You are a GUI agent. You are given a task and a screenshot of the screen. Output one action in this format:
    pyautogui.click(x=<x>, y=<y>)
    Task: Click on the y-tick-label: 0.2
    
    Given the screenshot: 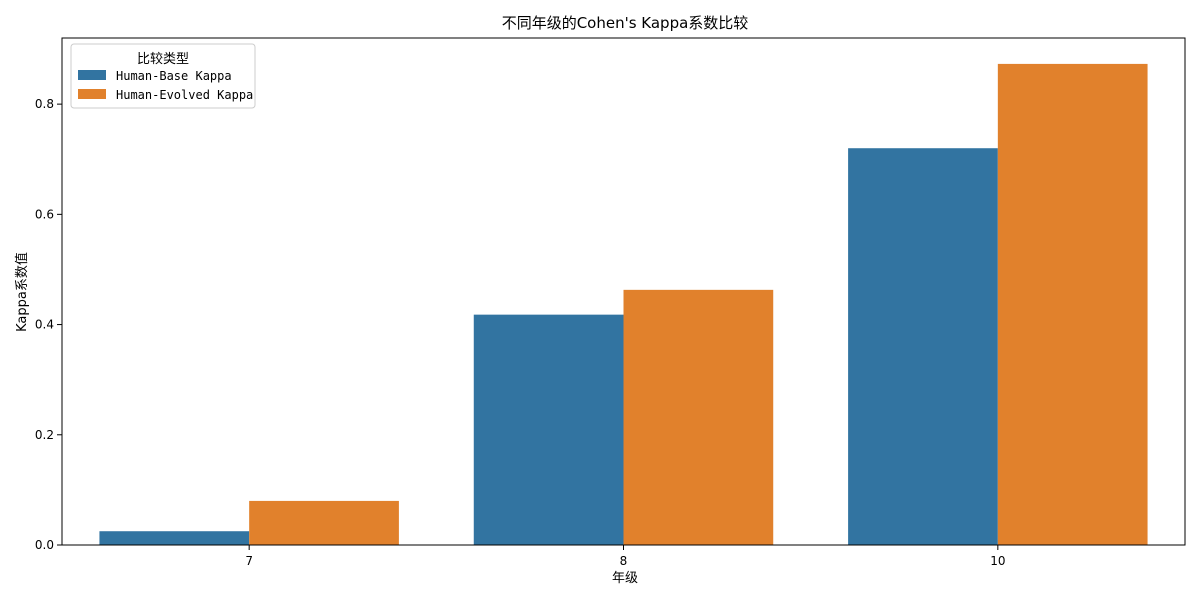 What is the action you would take?
    pyautogui.click(x=44, y=435)
    